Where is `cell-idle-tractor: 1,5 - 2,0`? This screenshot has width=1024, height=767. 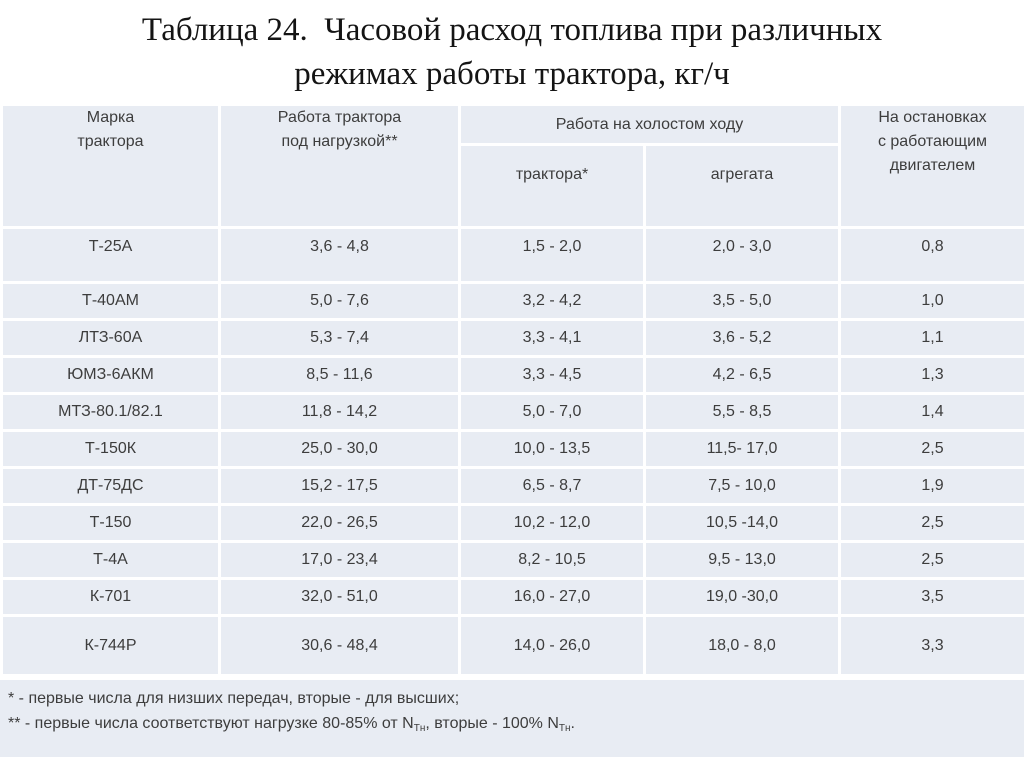 cell-idle-tractor: 1,5 - 2,0 is located at coordinates (552, 255).